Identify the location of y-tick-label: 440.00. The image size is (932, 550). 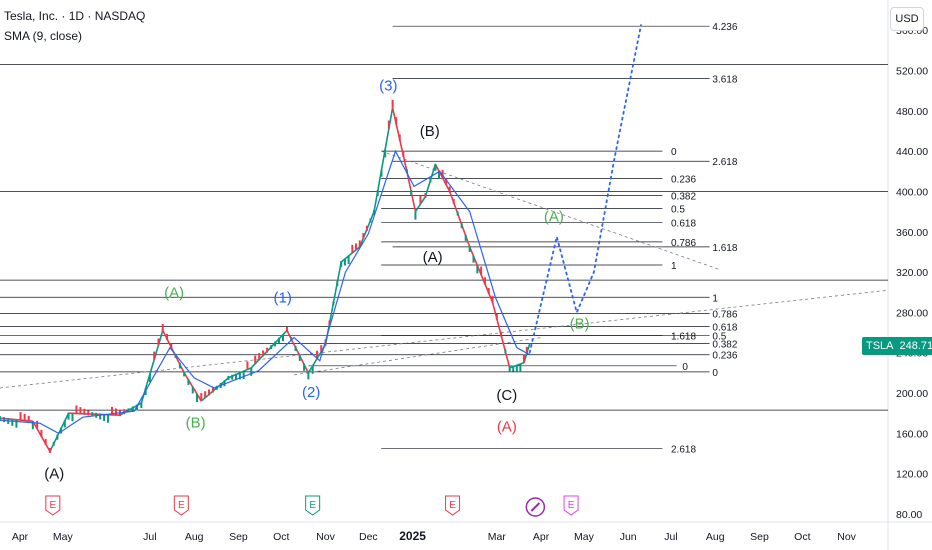
(912, 152).